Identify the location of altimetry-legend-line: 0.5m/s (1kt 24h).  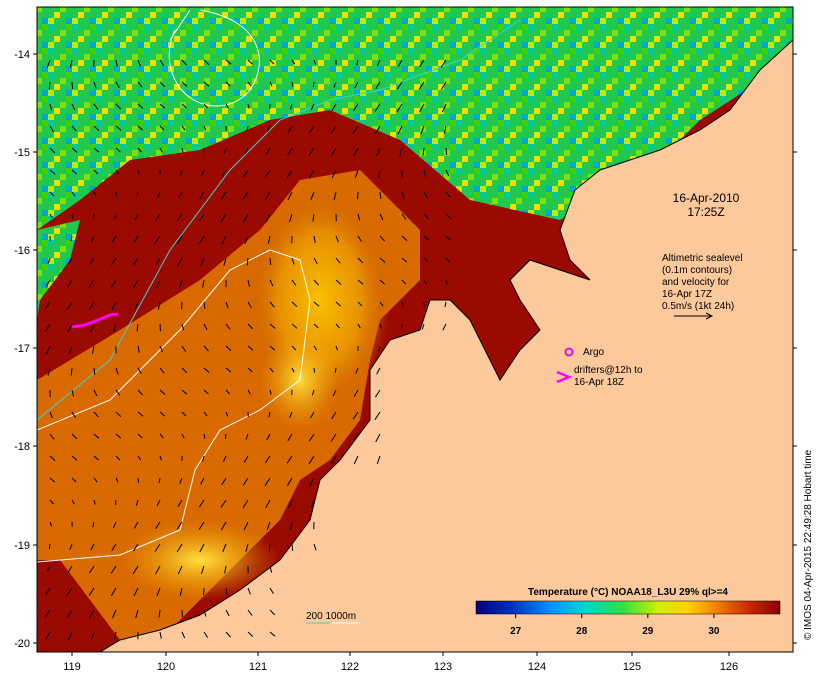
(698, 306).